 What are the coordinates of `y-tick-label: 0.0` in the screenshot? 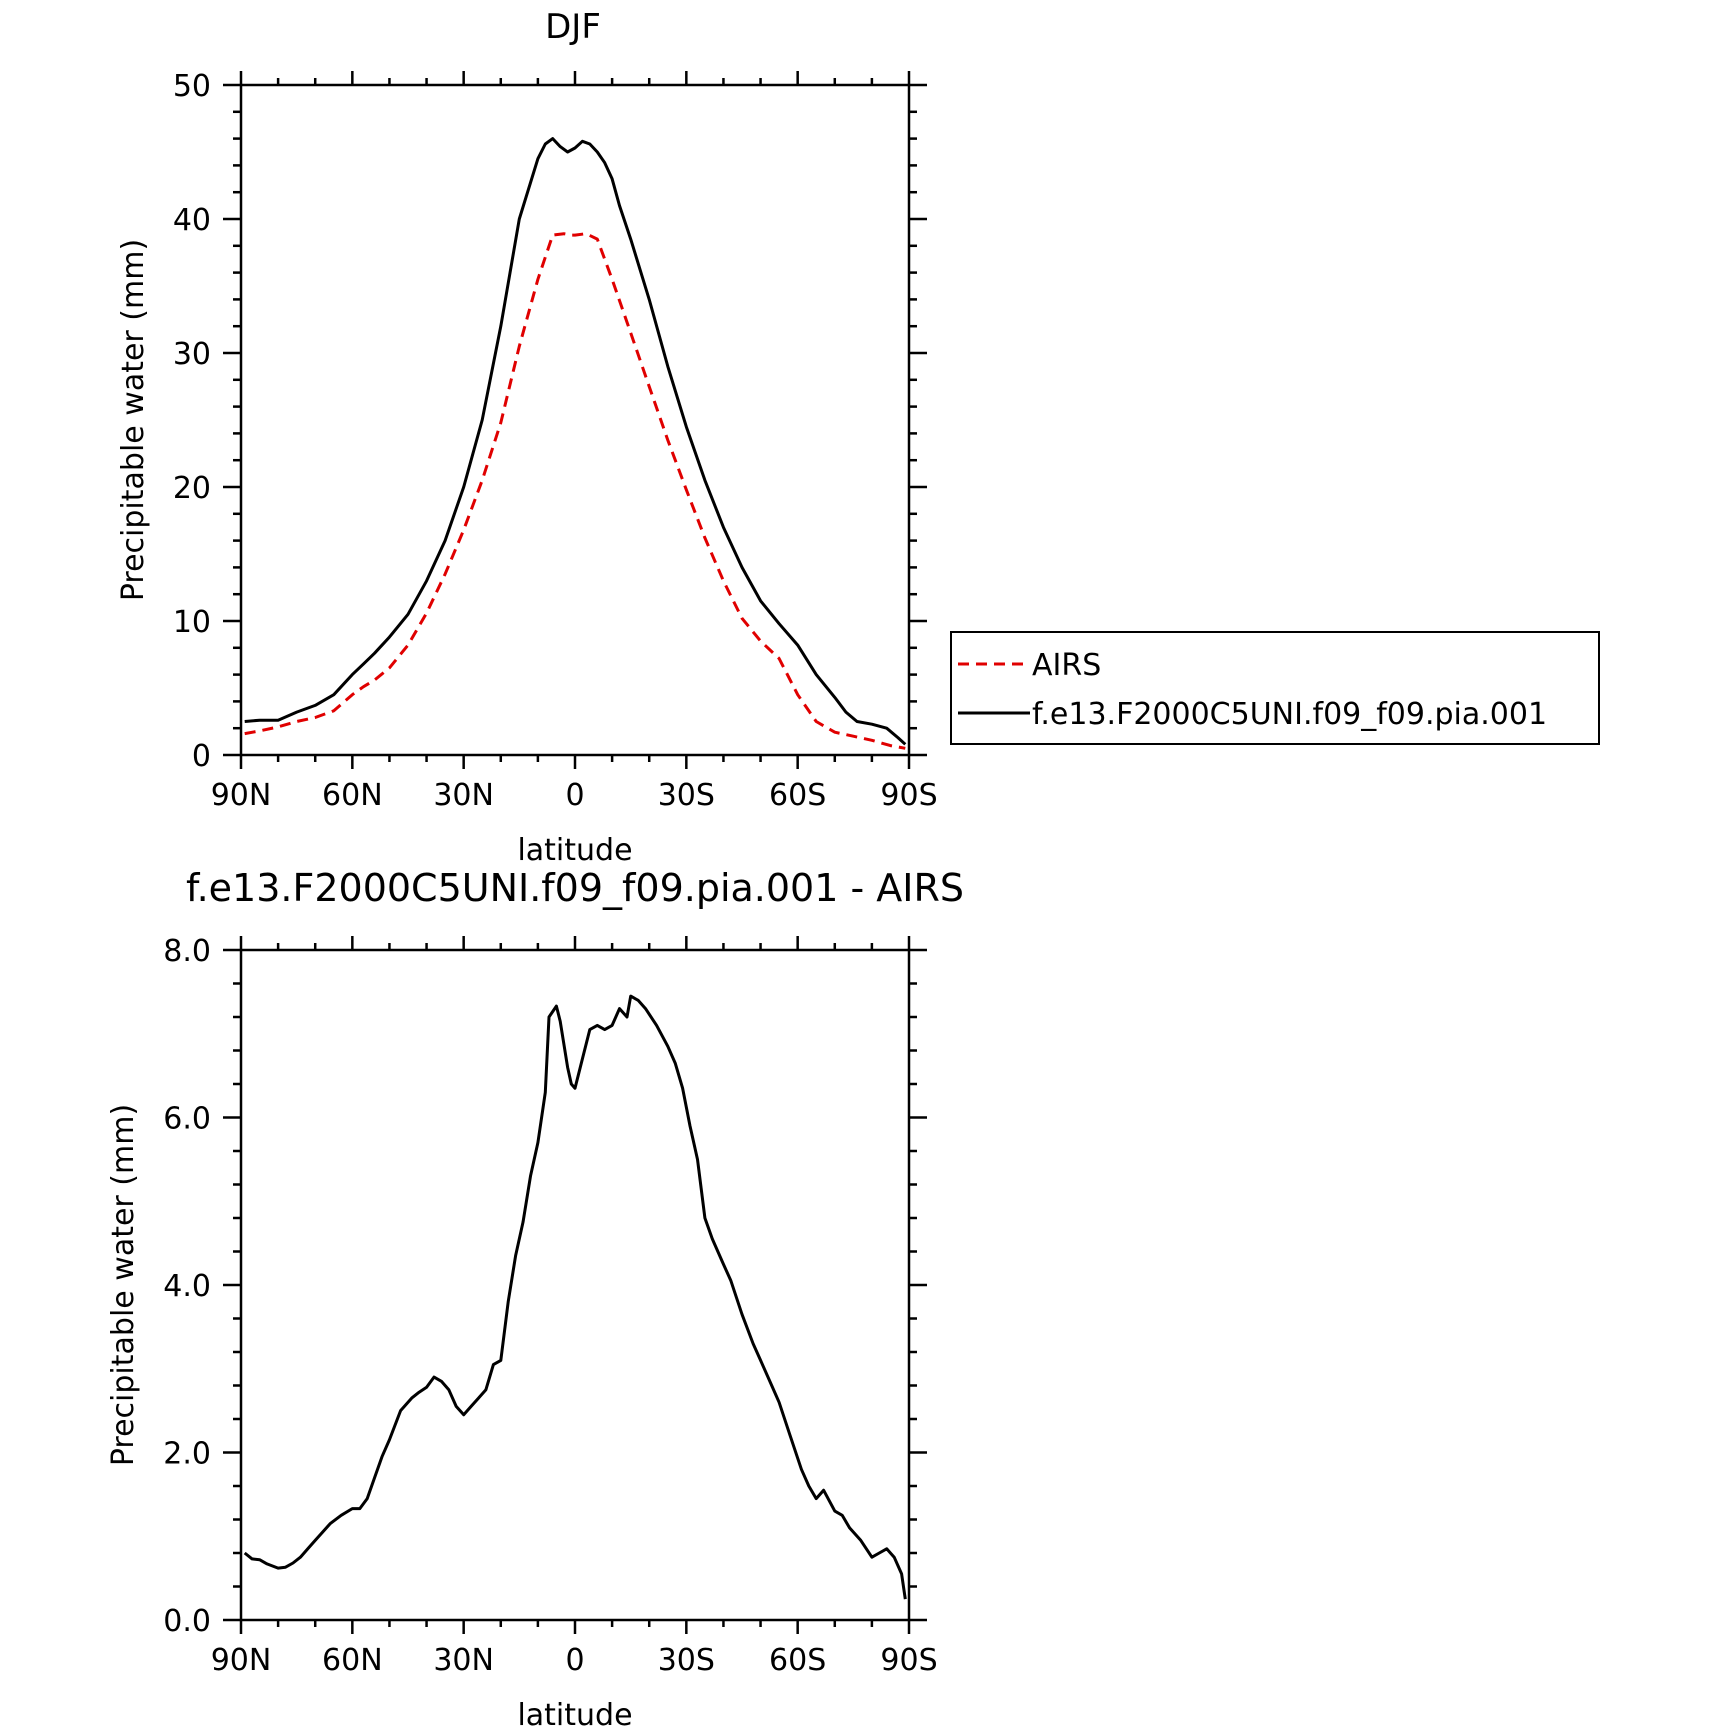 It's located at (187, 1621).